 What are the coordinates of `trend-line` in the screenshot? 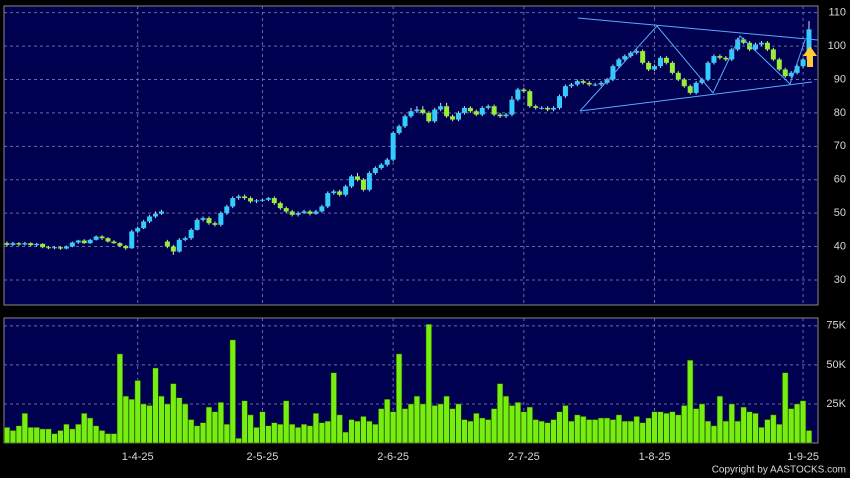 It's located at (698, 29).